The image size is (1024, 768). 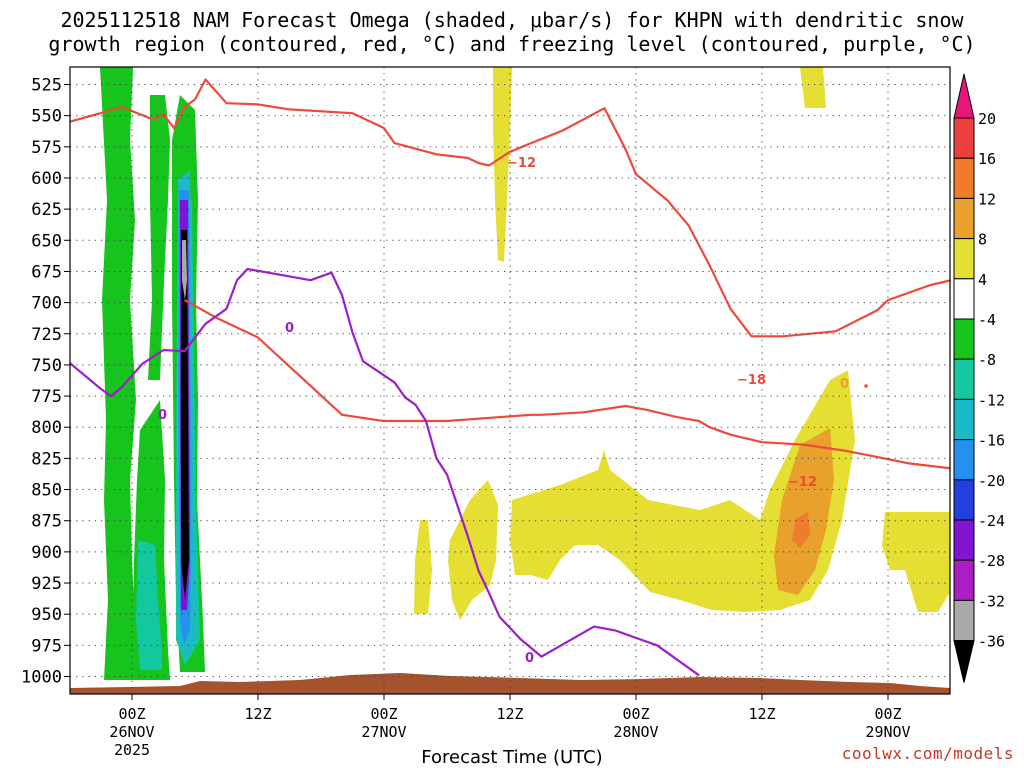 What do you see at coordinates (982, 280) in the screenshot?
I see `colorbar-label-4: 4` at bounding box center [982, 280].